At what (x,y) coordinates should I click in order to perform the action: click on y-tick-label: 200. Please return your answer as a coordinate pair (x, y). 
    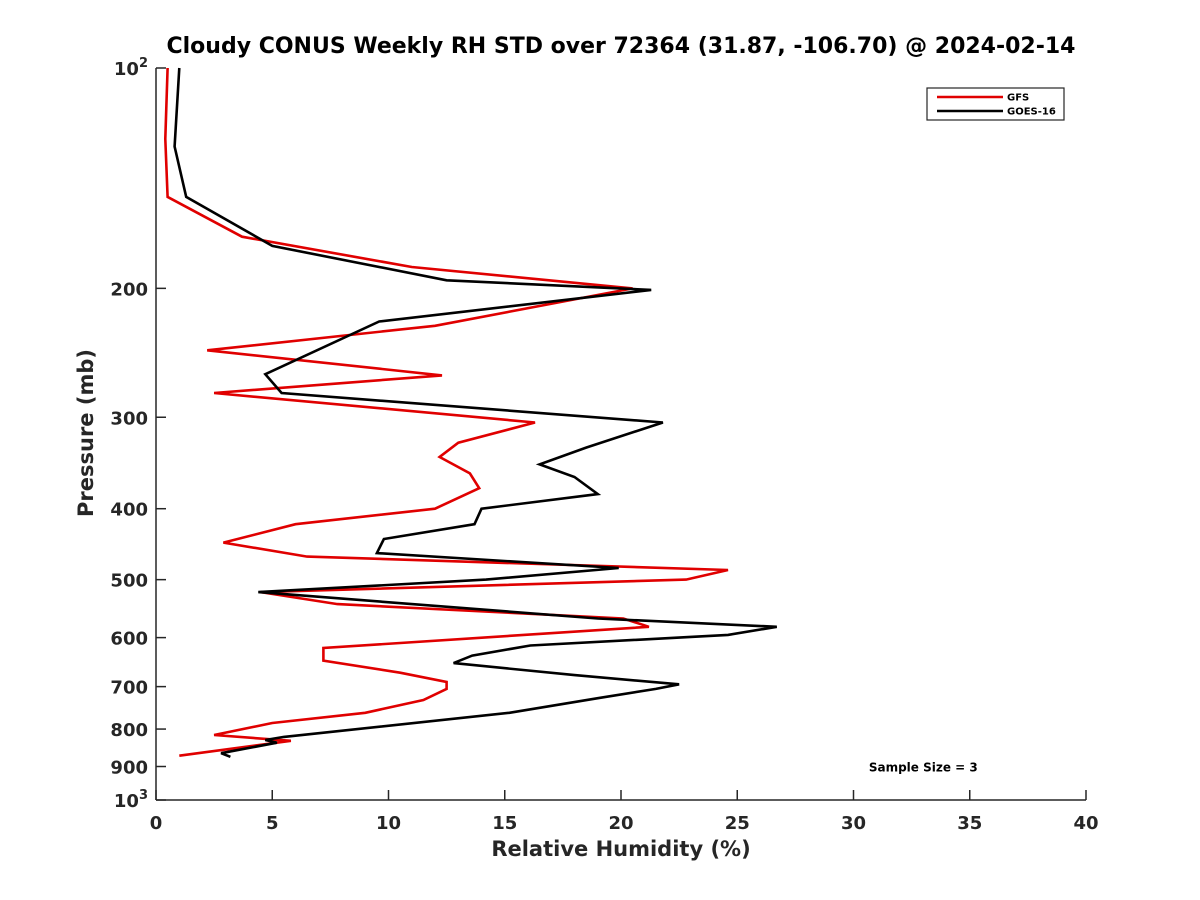
    Looking at the image, I should click on (129, 289).